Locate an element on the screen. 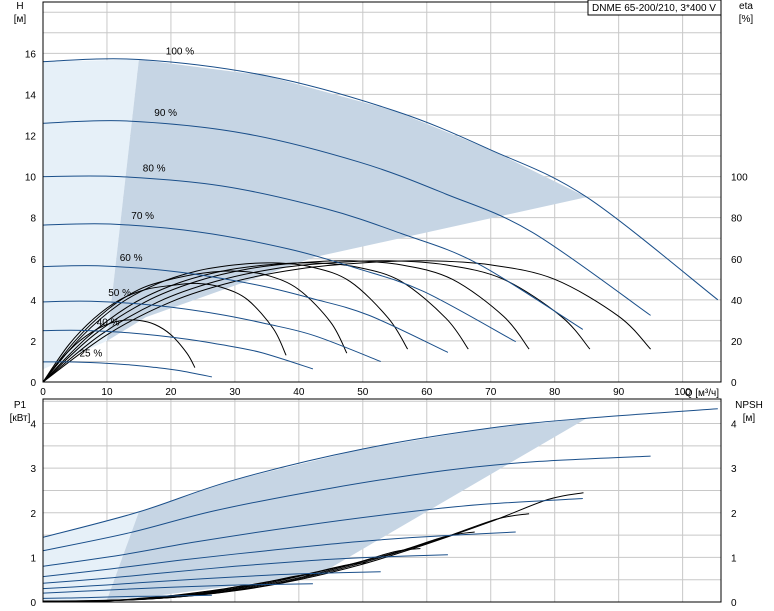 The width and height of the screenshot is (774, 611). power-axis-unit: [кВт] is located at coordinates (20, 418).